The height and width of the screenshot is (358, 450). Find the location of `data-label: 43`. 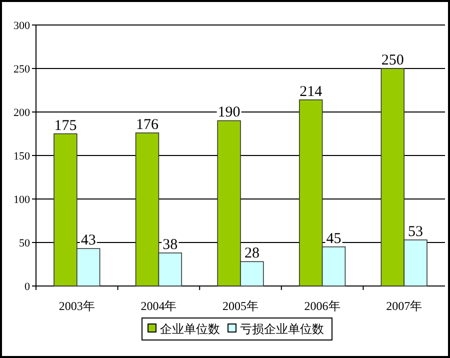

data-label: 43 is located at coordinates (88, 240).